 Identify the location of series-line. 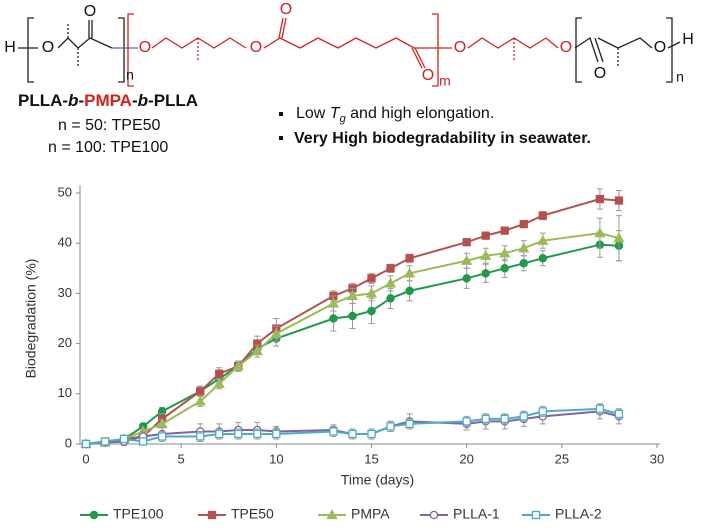
(352, 426).